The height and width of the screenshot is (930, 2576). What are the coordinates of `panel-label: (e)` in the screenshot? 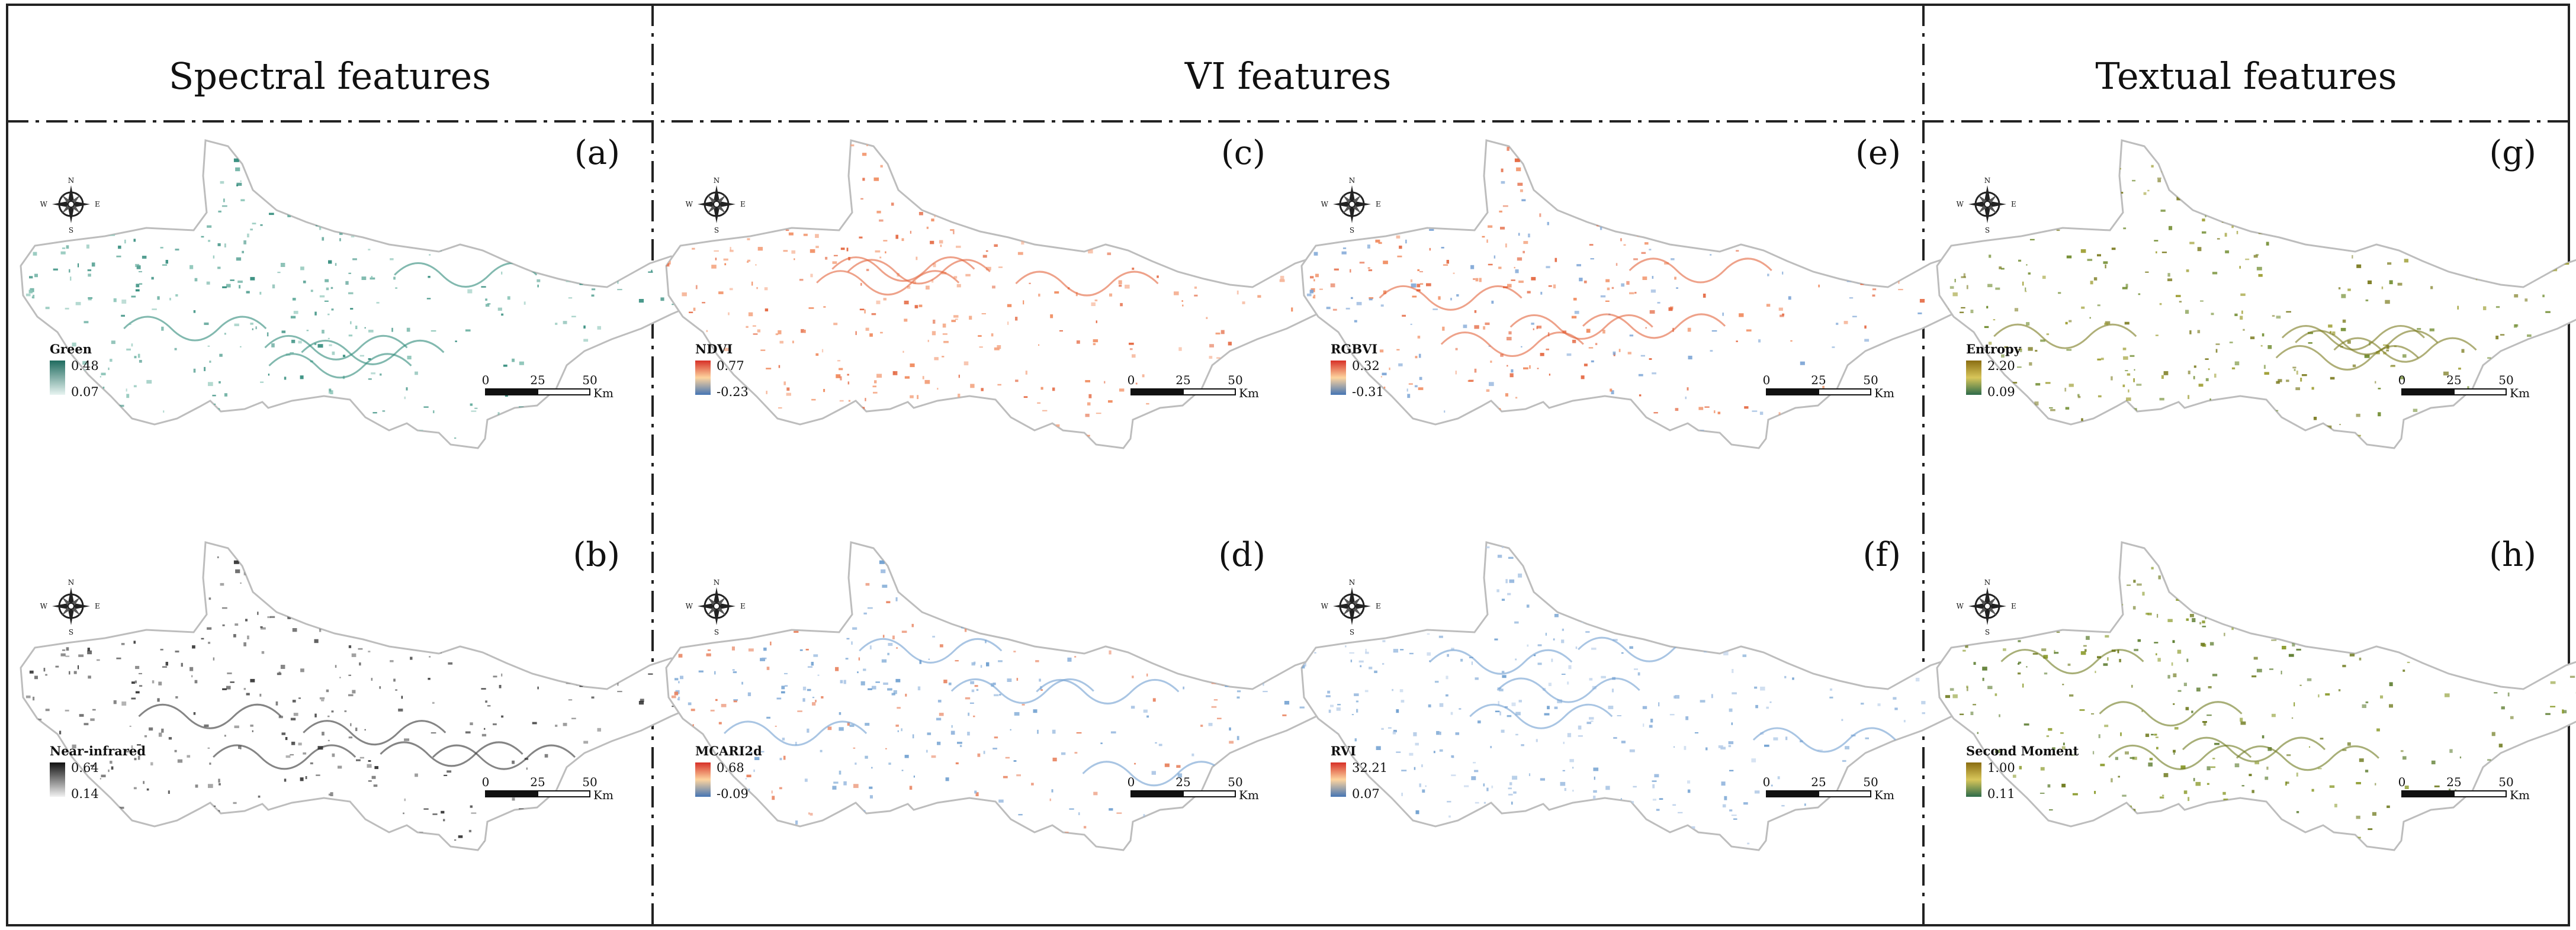 It's located at (1878, 153).